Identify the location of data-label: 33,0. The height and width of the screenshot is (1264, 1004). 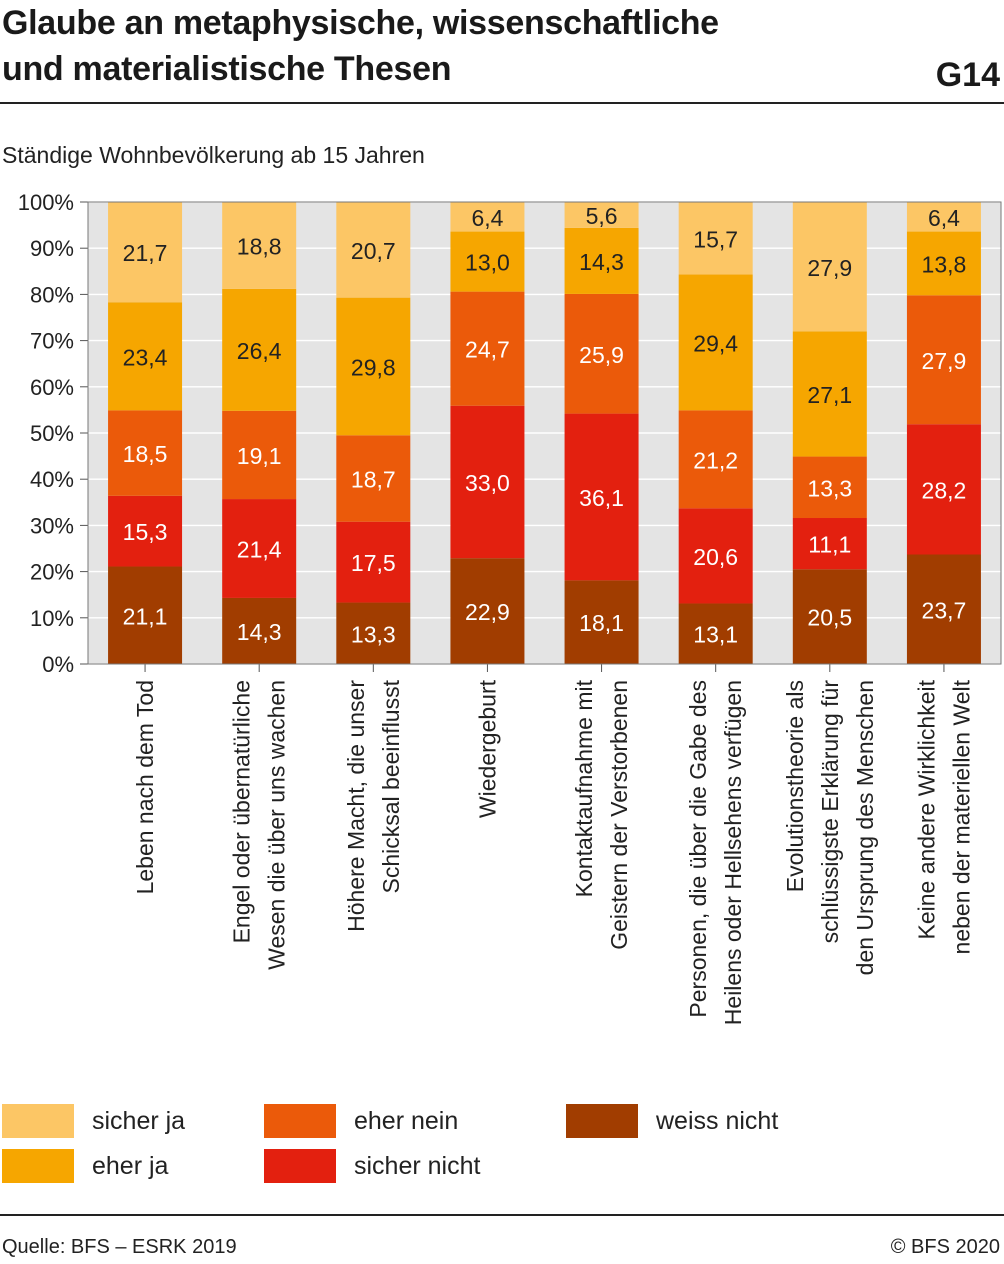
(487, 483).